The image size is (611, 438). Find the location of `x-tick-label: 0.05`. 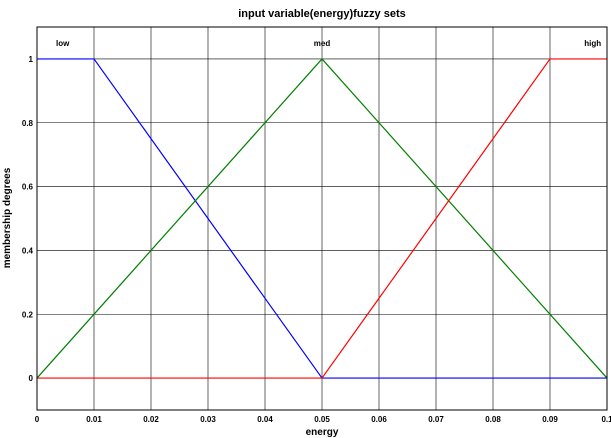

x-tick-label: 0.05 is located at coordinates (322, 419).